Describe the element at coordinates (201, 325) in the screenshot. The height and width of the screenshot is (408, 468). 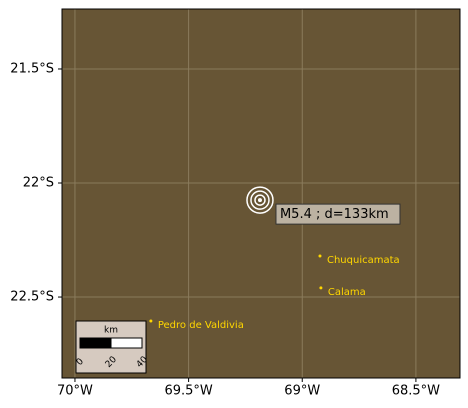
I see `place-label: Pedro de Valdivia` at that location.